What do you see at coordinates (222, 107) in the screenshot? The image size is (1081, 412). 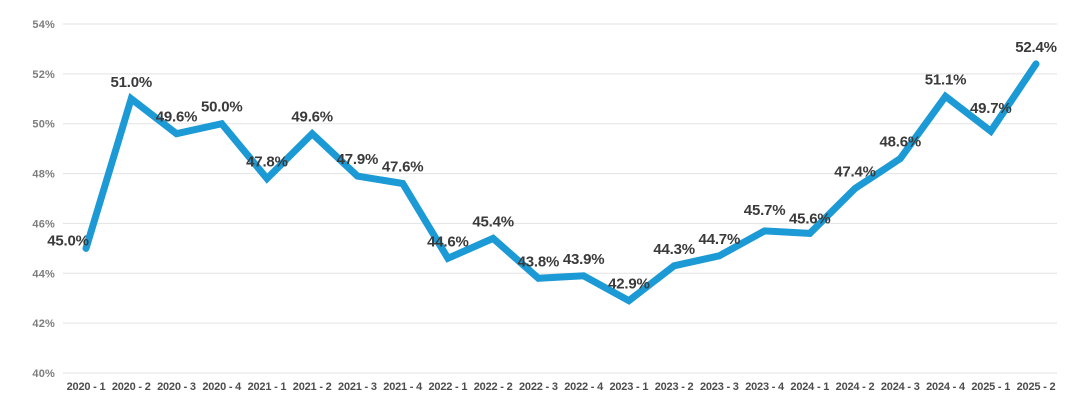 I see `data-label: 50.0%` at bounding box center [222, 107].